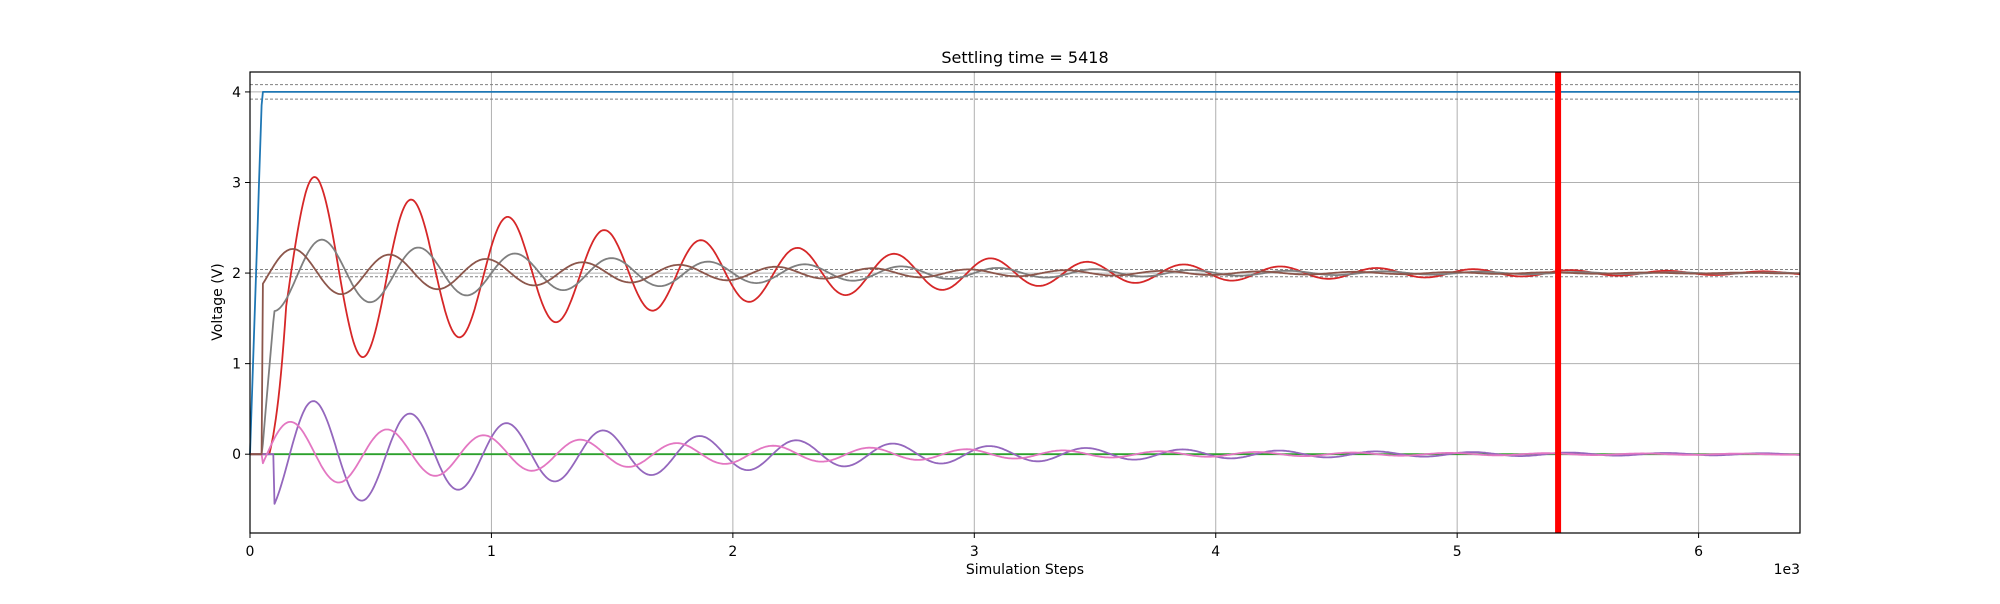  What do you see at coordinates (236, 274) in the screenshot?
I see `y-tick-label: 2` at bounding box center [236, 274].